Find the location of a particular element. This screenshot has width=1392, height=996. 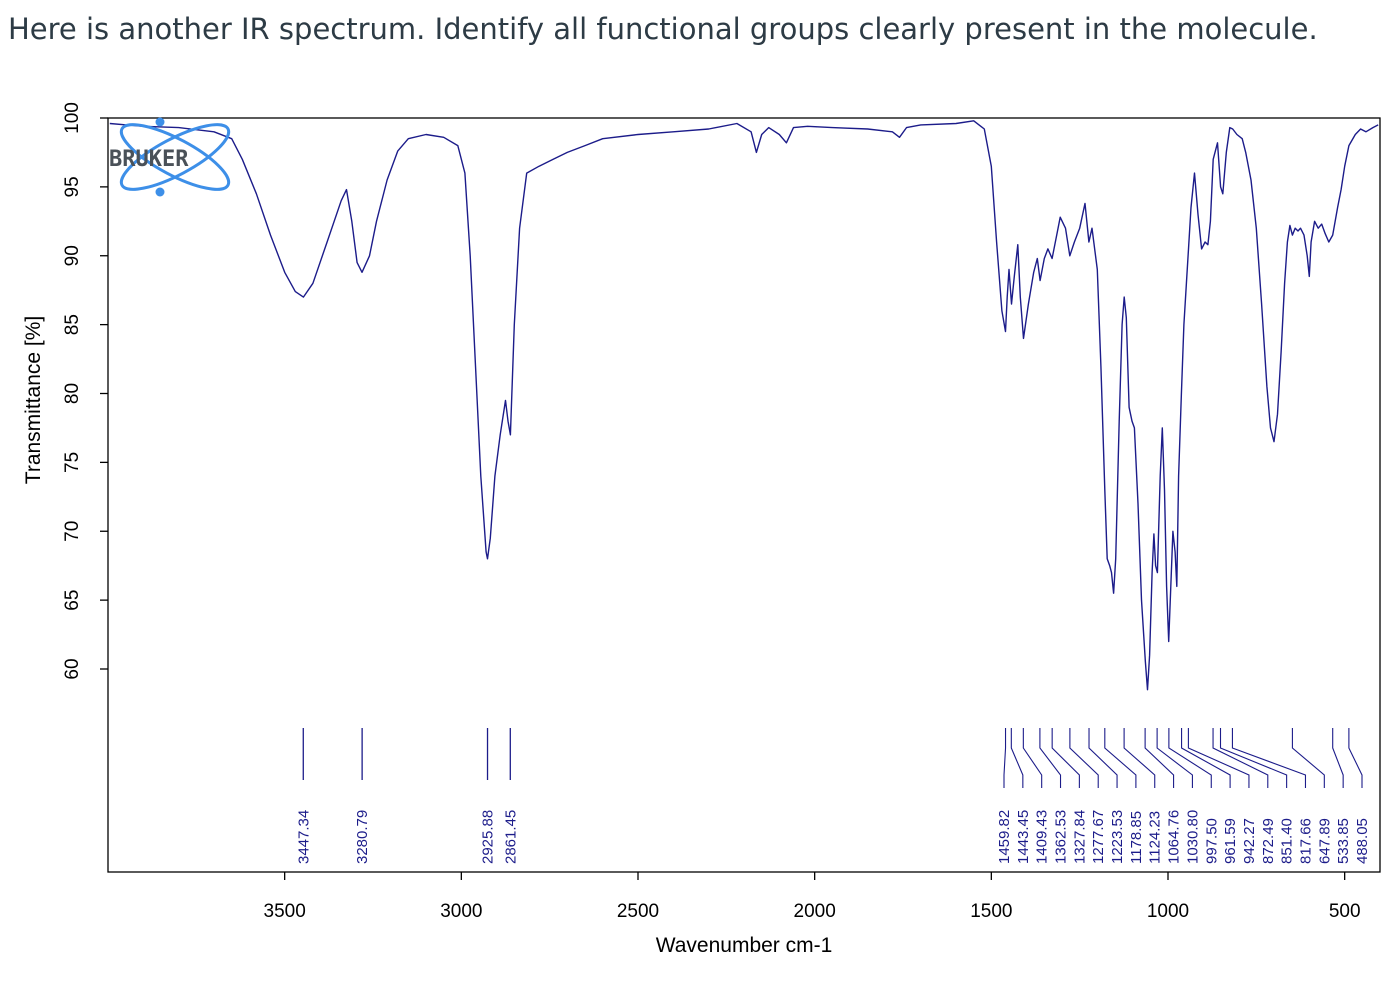

x-tick-label: 3000 is located at coordinates (461, 911).